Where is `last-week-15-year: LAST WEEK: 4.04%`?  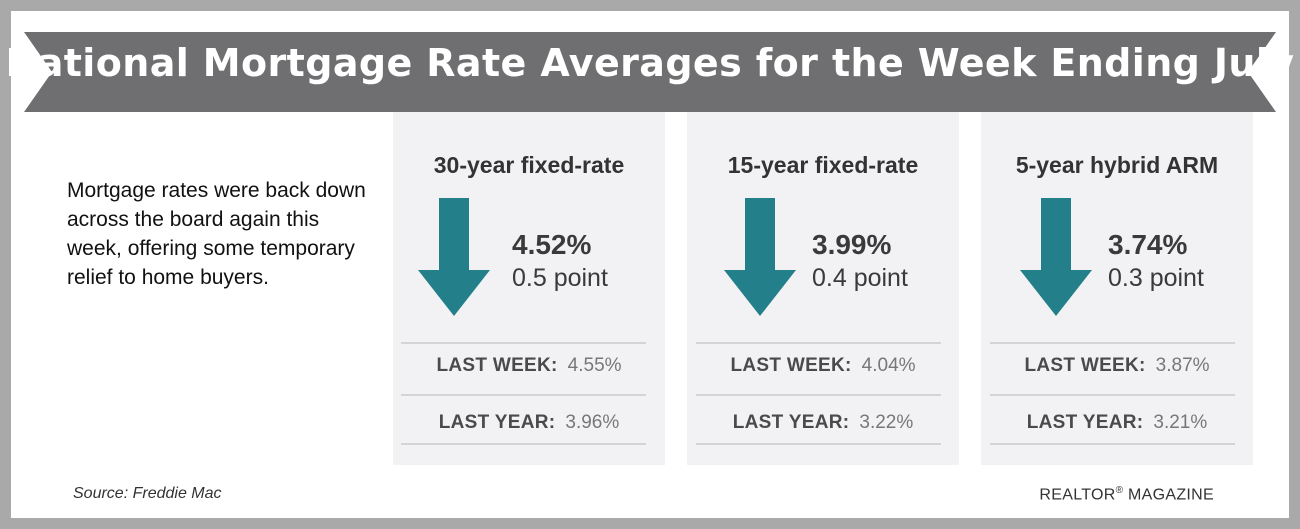 last-week-15-year: LAST WEEK: 4.04% is located at coordinates (823, 366).